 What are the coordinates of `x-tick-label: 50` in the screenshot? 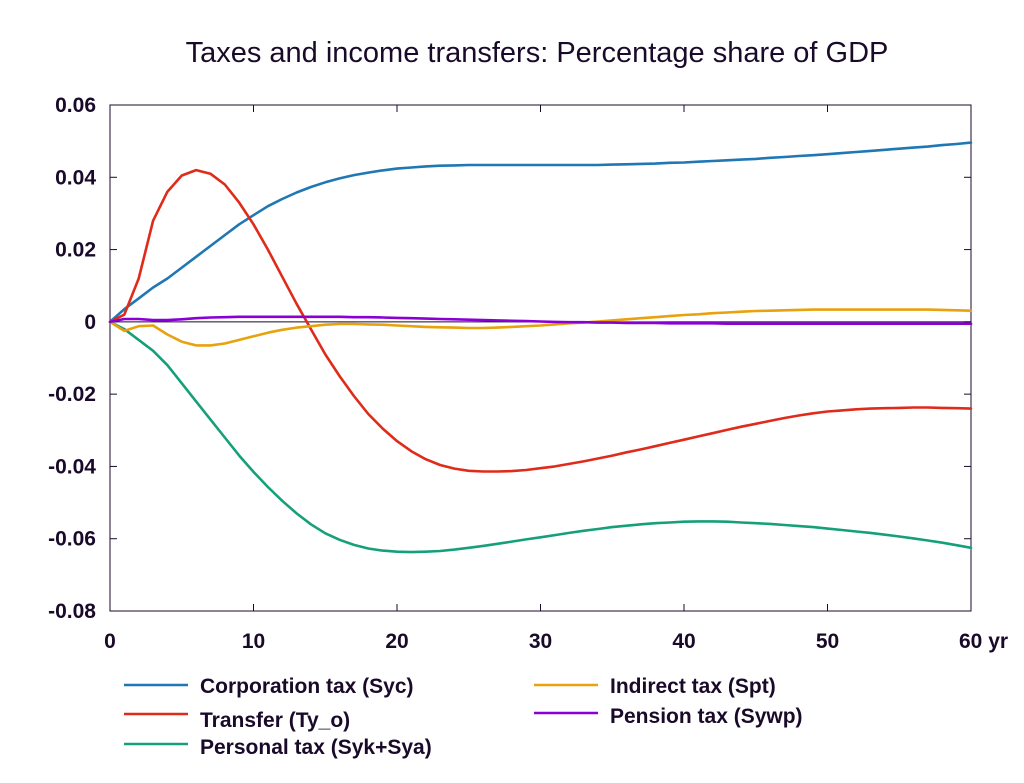 It's located at (827, 641).